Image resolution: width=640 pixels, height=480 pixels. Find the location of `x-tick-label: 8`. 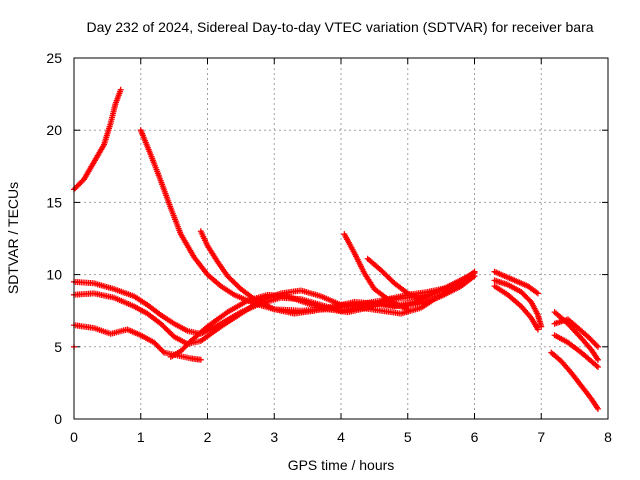

x-tick-label: 8 is located at coordinates (608, 437).